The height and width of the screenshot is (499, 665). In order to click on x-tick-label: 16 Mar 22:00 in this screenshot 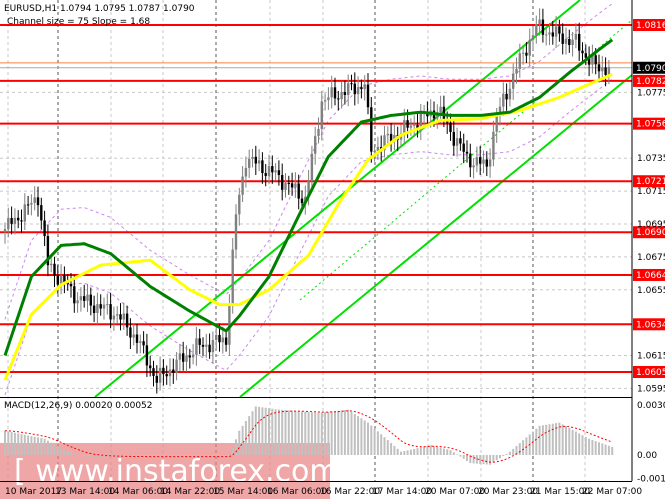, I will do `click(350, 492)`.